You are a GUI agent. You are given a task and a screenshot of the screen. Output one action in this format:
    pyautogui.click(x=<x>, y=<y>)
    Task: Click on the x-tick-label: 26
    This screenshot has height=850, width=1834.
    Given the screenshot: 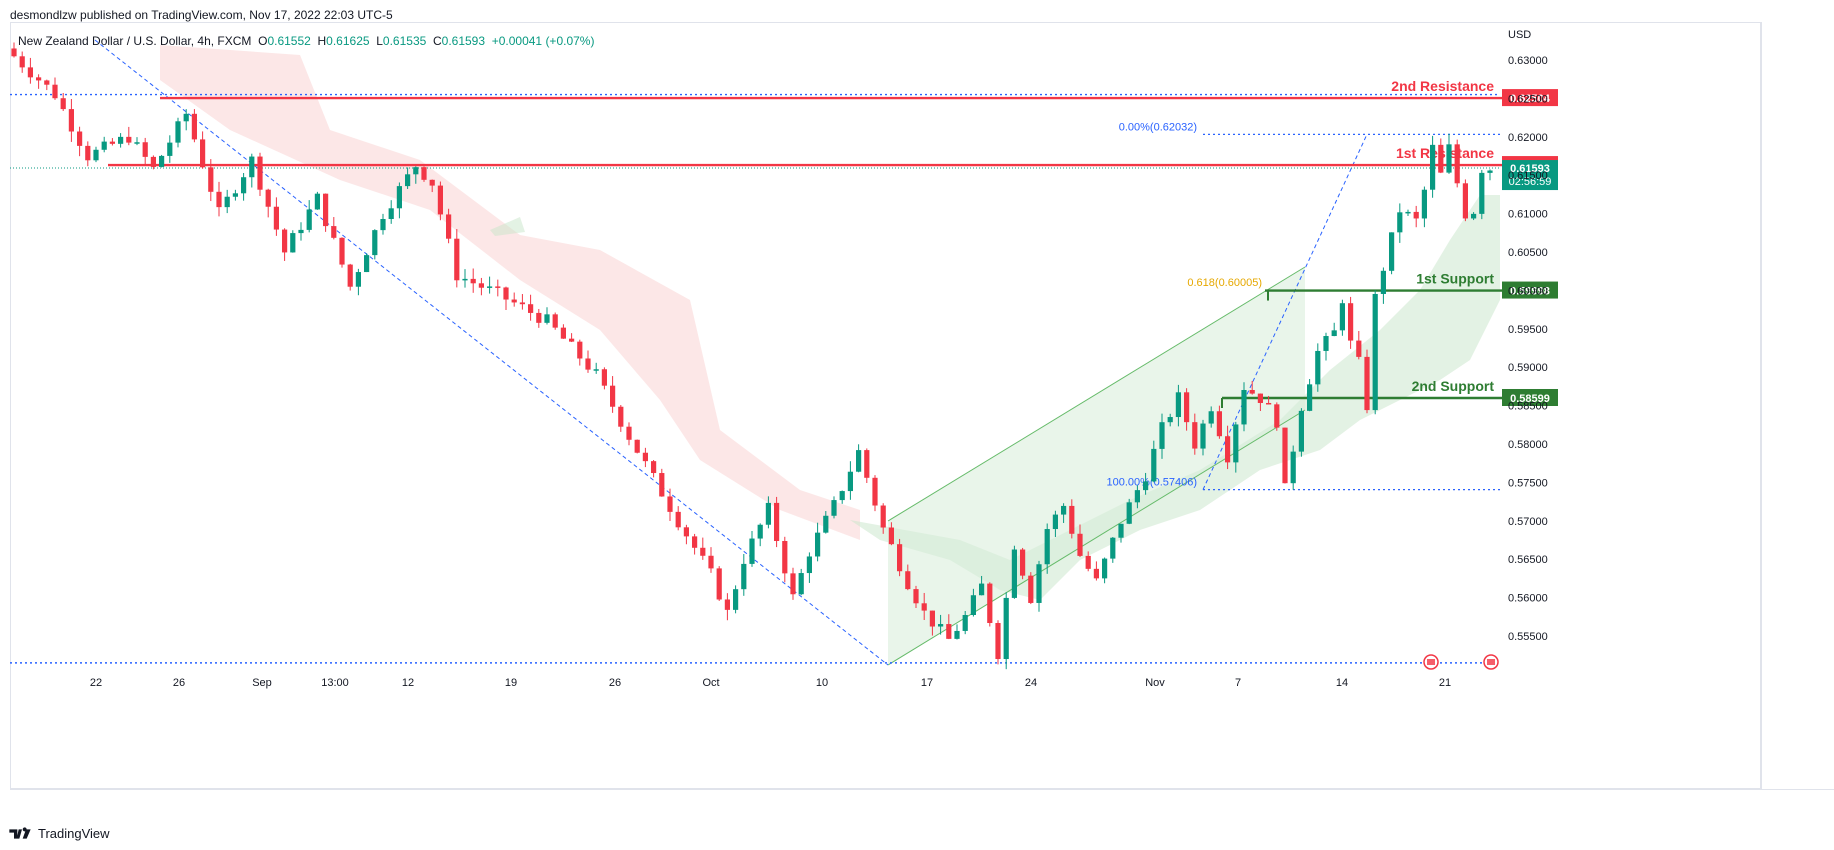 What is the action you would take?
    pyautogui.click(x=179, y=683)
    